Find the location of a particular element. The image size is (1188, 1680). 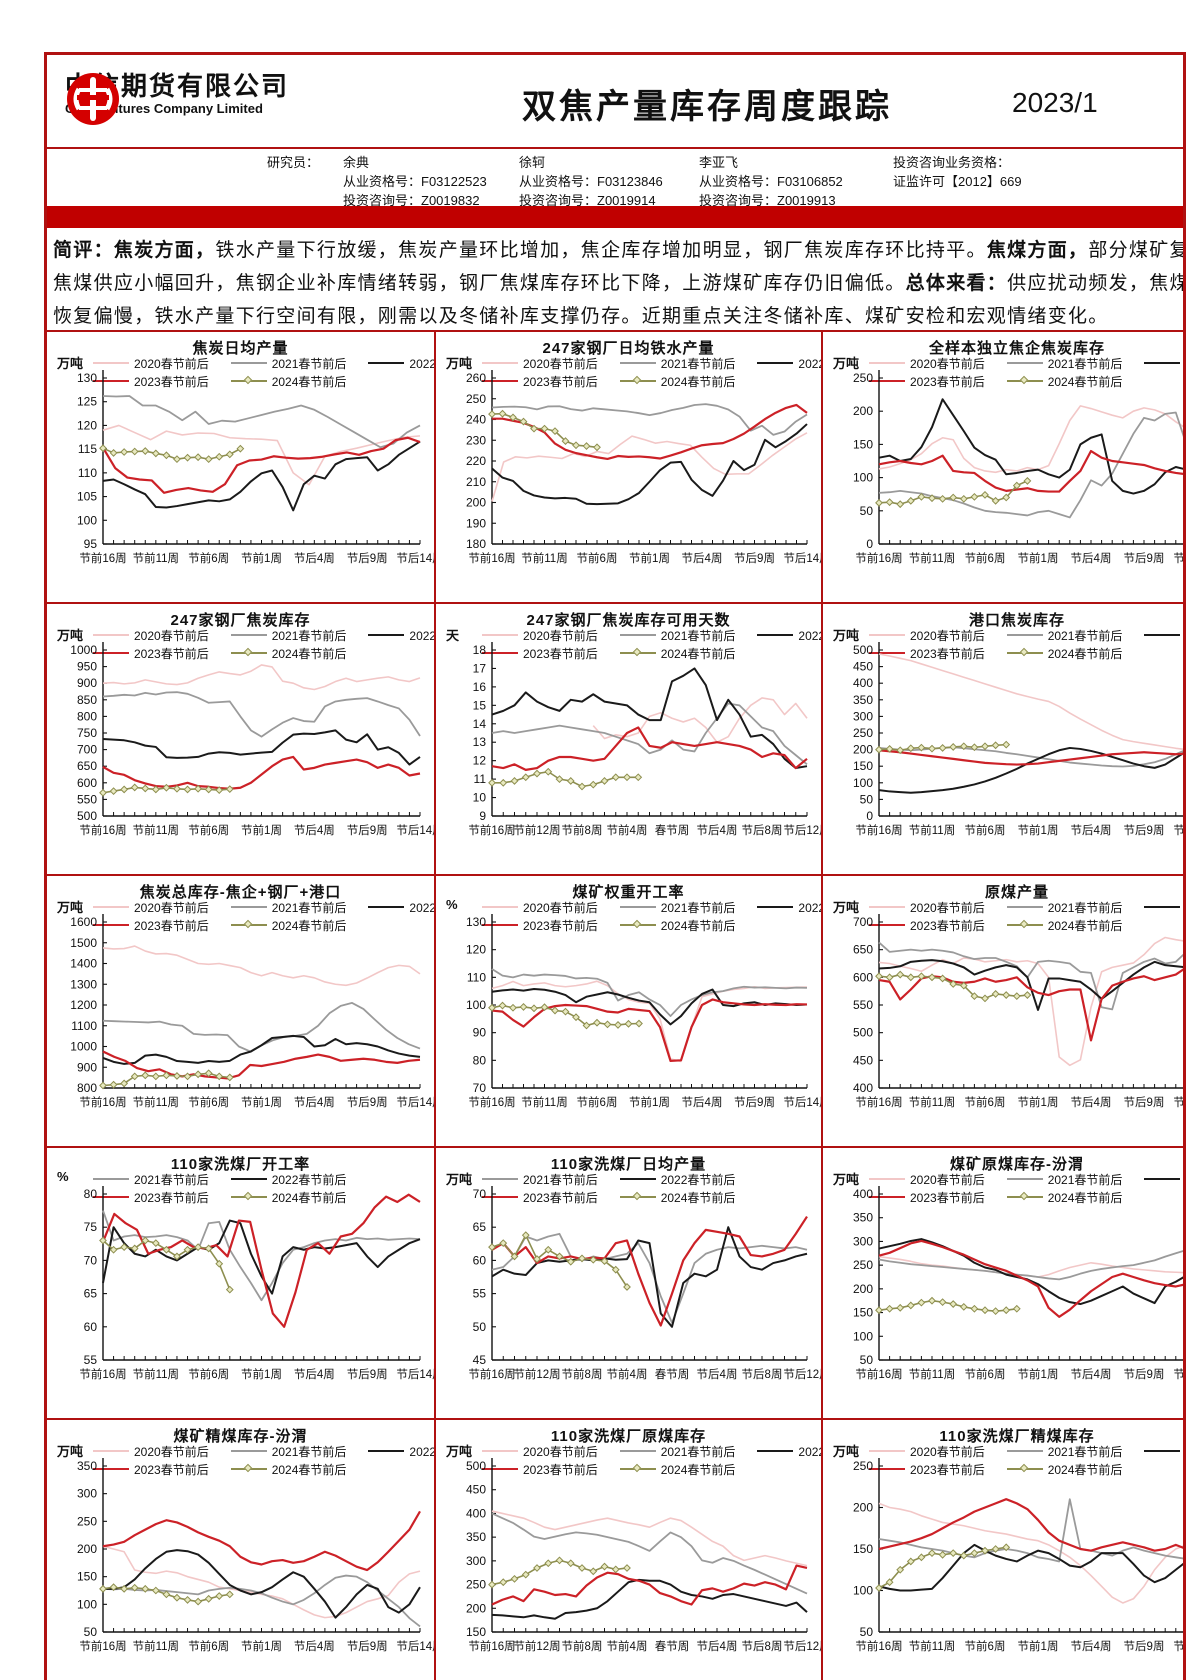

svg-text: 45 is located at coordinates (480, 1360).